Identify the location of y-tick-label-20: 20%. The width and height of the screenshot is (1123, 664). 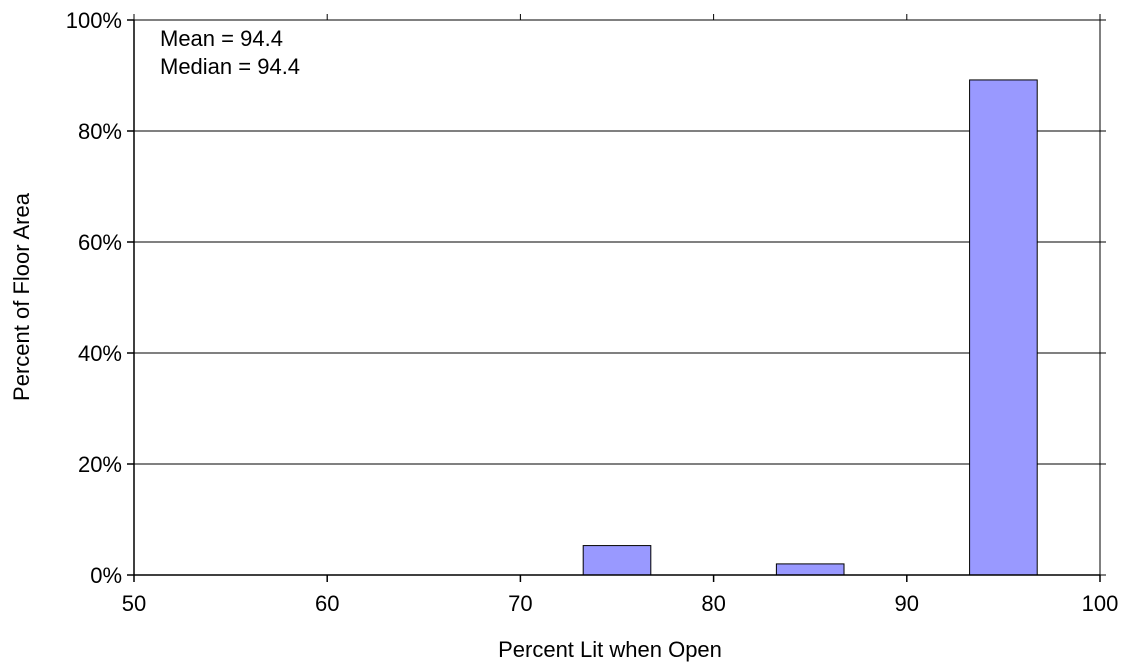
(100, 464).